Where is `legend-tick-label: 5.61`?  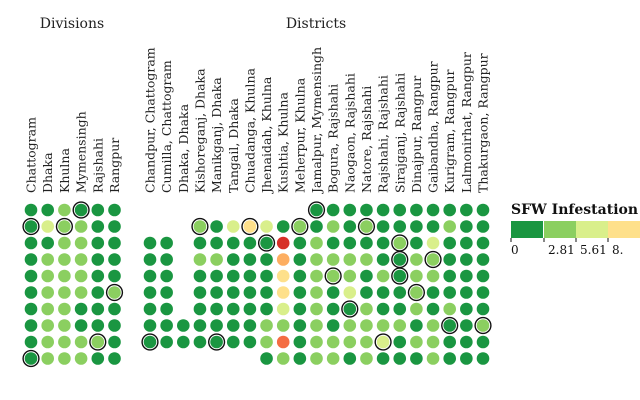
legend-tick-label: 5.61 is located at coordinates (593, 250).